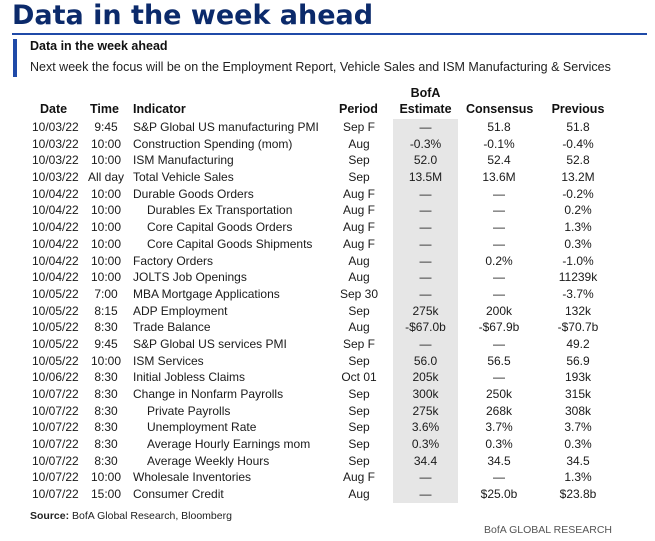 The height and width of the screenshot is (541, 655). I want to click on cell-time: All day, so click(106, 177).